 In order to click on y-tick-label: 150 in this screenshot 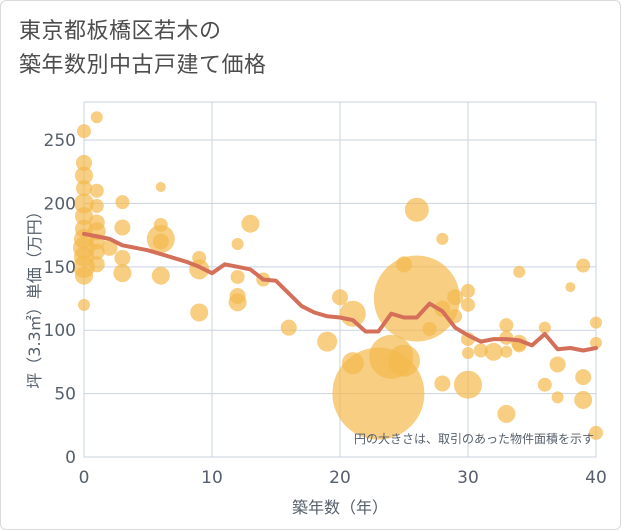, I will do `click(60, 268)`.